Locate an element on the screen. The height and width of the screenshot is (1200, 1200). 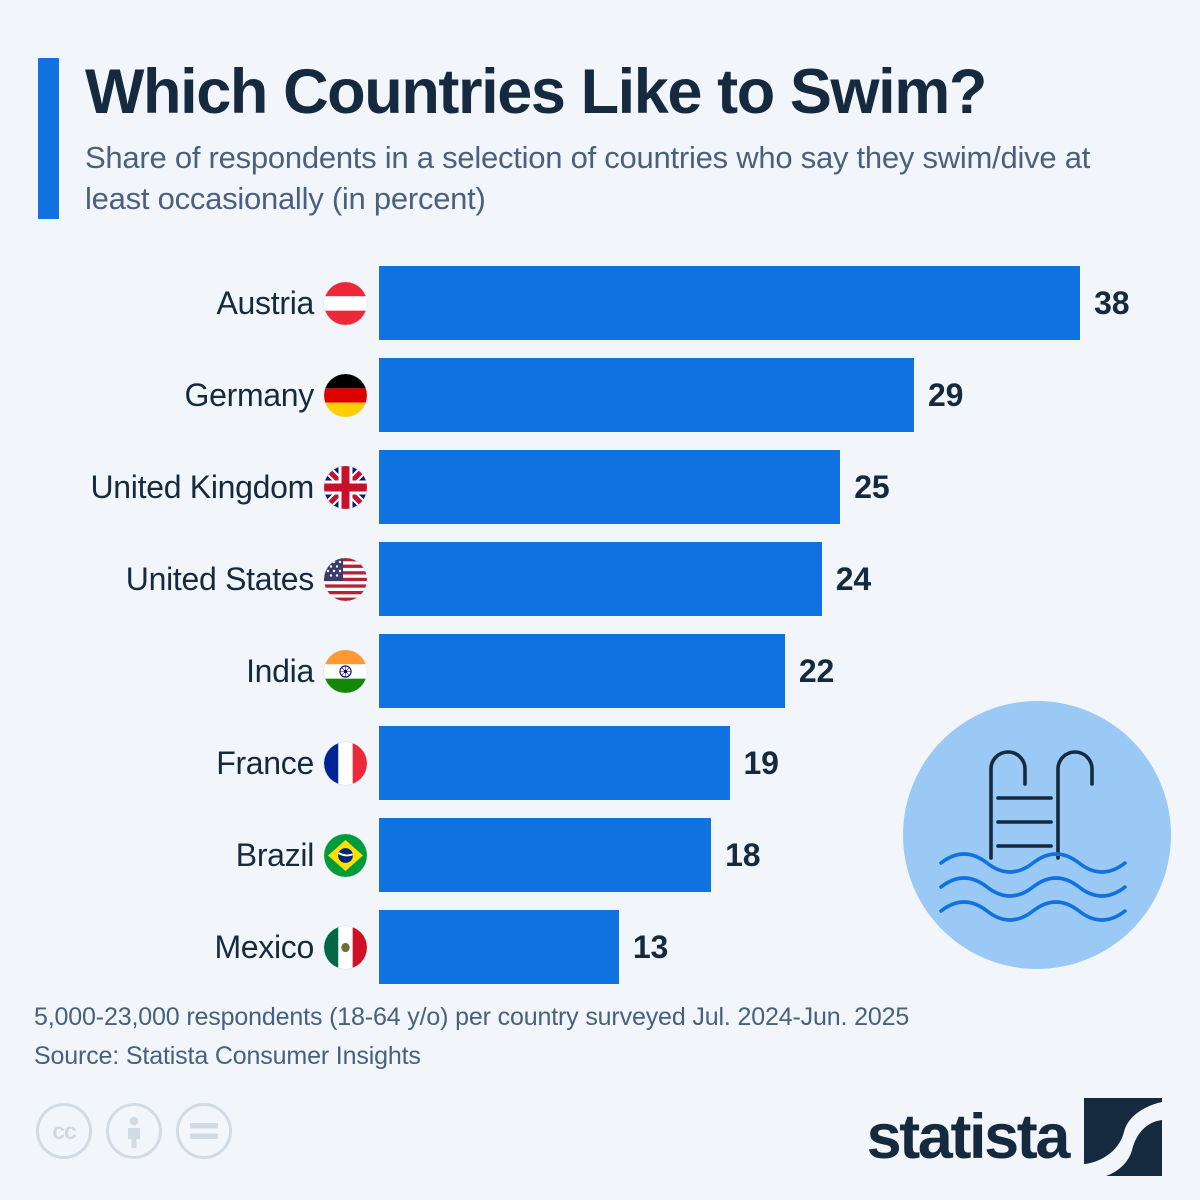
country-label: United Kingdom is located at coordinates (202, 486).